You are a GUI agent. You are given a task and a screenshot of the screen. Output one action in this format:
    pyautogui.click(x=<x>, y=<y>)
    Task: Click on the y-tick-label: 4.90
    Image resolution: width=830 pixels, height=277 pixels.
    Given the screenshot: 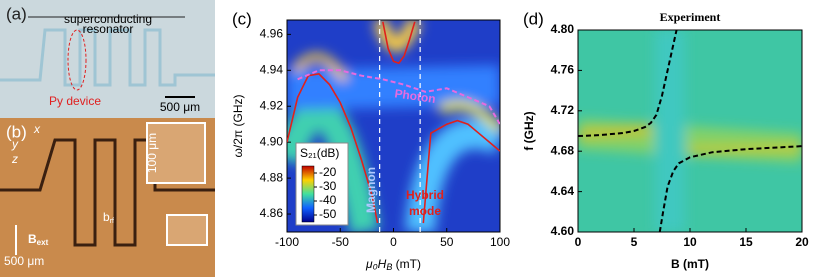 What is the action you would take?
    pyautogui.click(x=272, y=141)
    